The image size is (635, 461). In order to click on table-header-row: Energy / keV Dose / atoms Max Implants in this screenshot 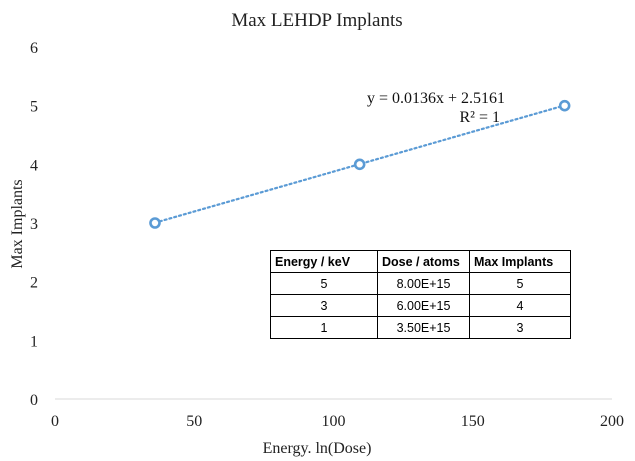, I will do `click(420, 261)`.